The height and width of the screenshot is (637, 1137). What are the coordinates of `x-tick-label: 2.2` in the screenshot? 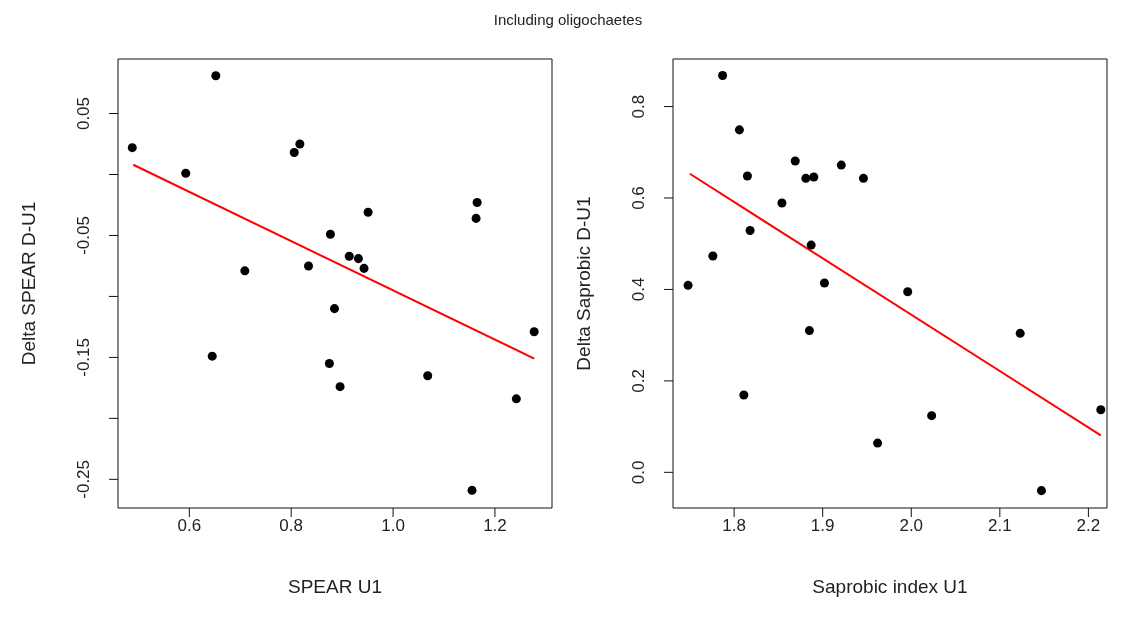 It's located at (1088, 526).